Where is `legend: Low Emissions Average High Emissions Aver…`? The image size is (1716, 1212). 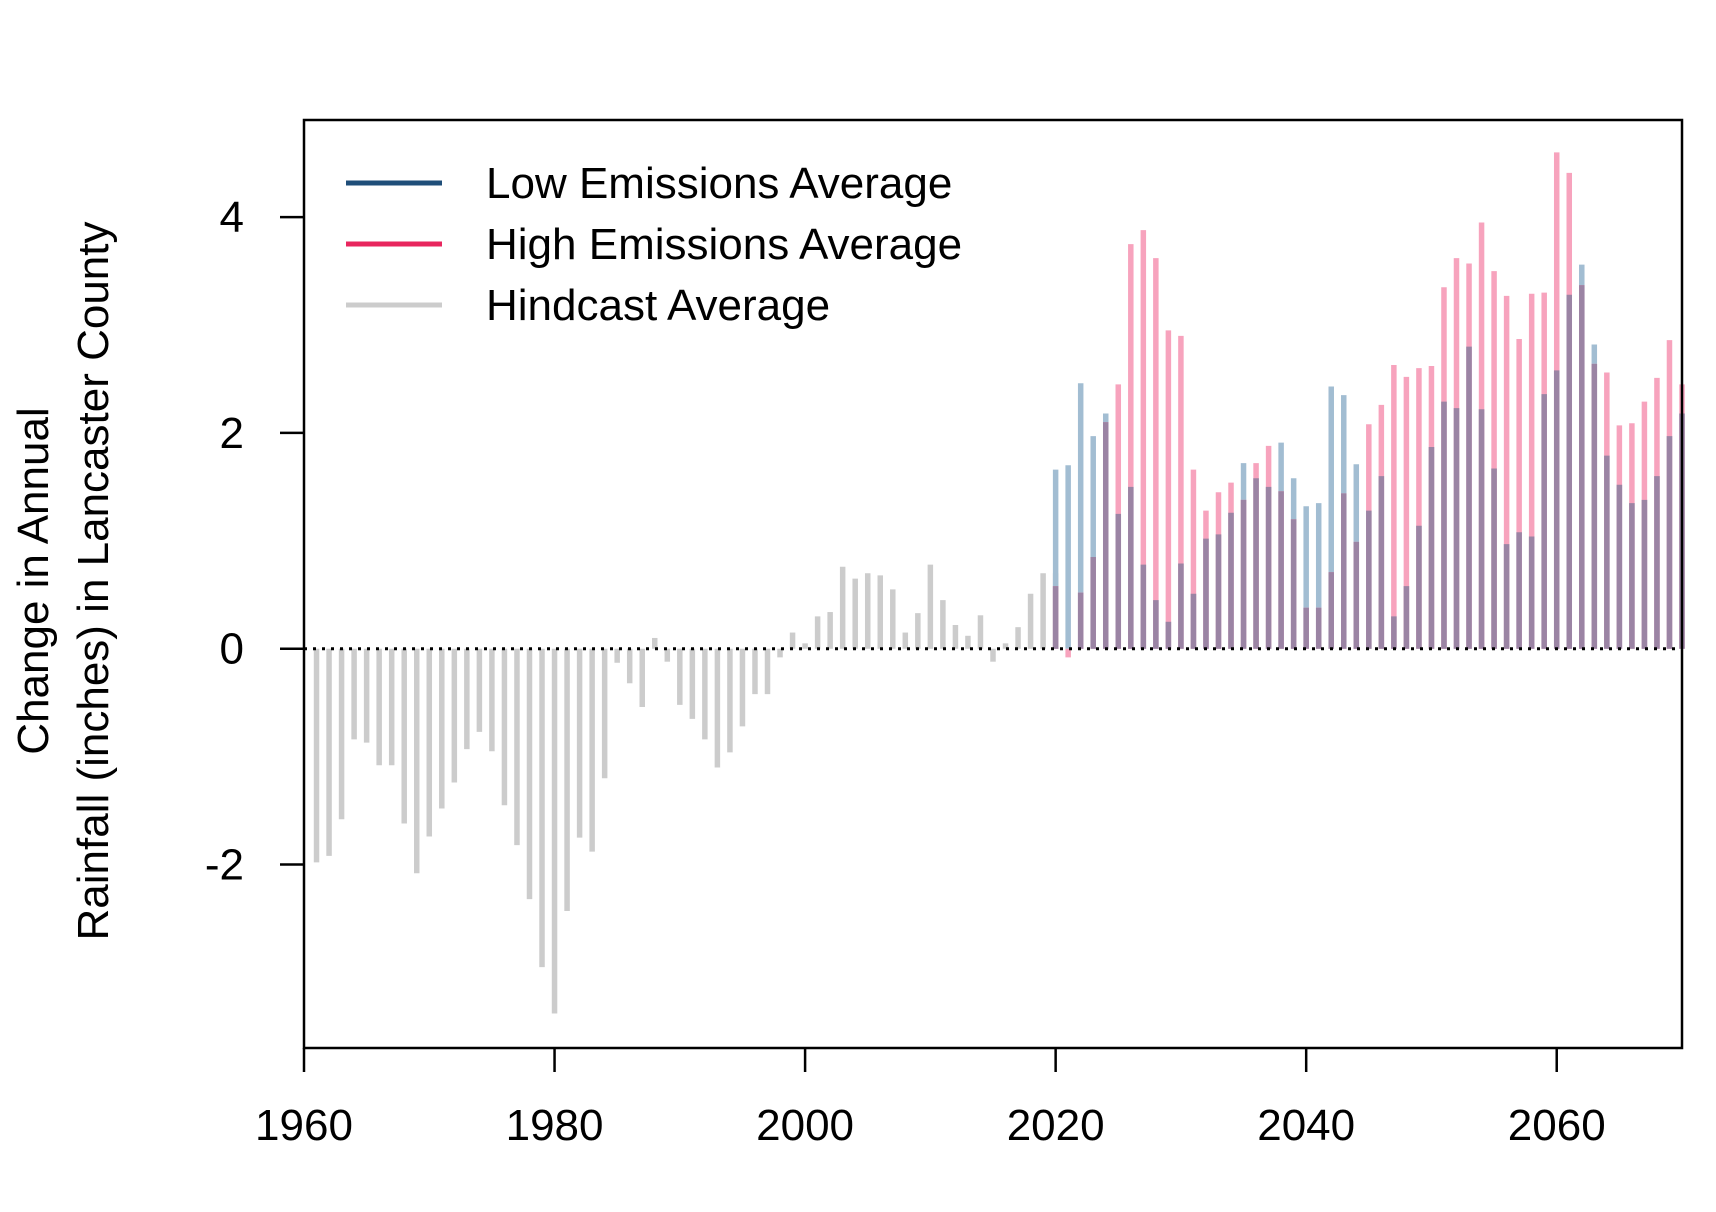
legend: Low Emissions Average High Emissions Aver… is located at coordinates (654, 244).